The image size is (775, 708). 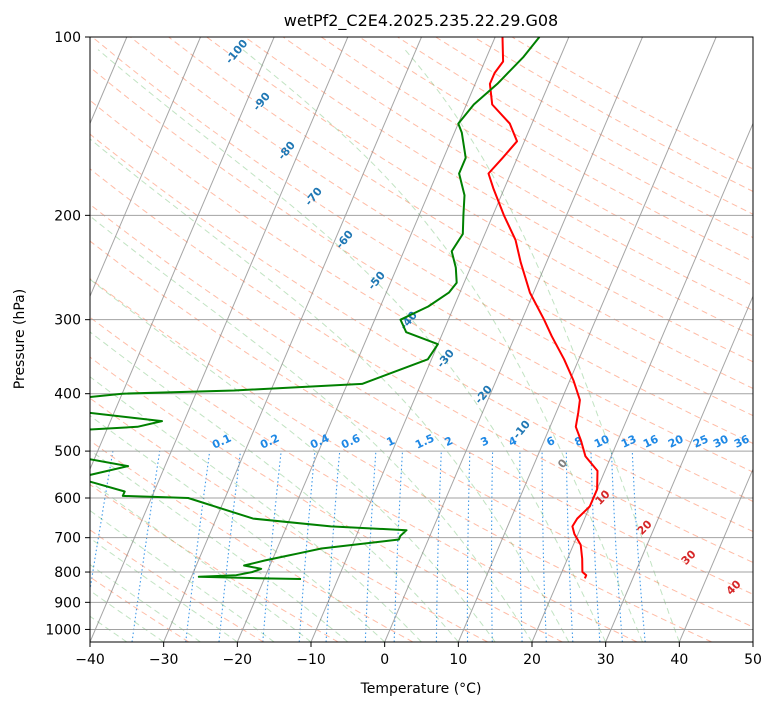 I want to click on x-tick-label: 30, so click(x=606, y=660).